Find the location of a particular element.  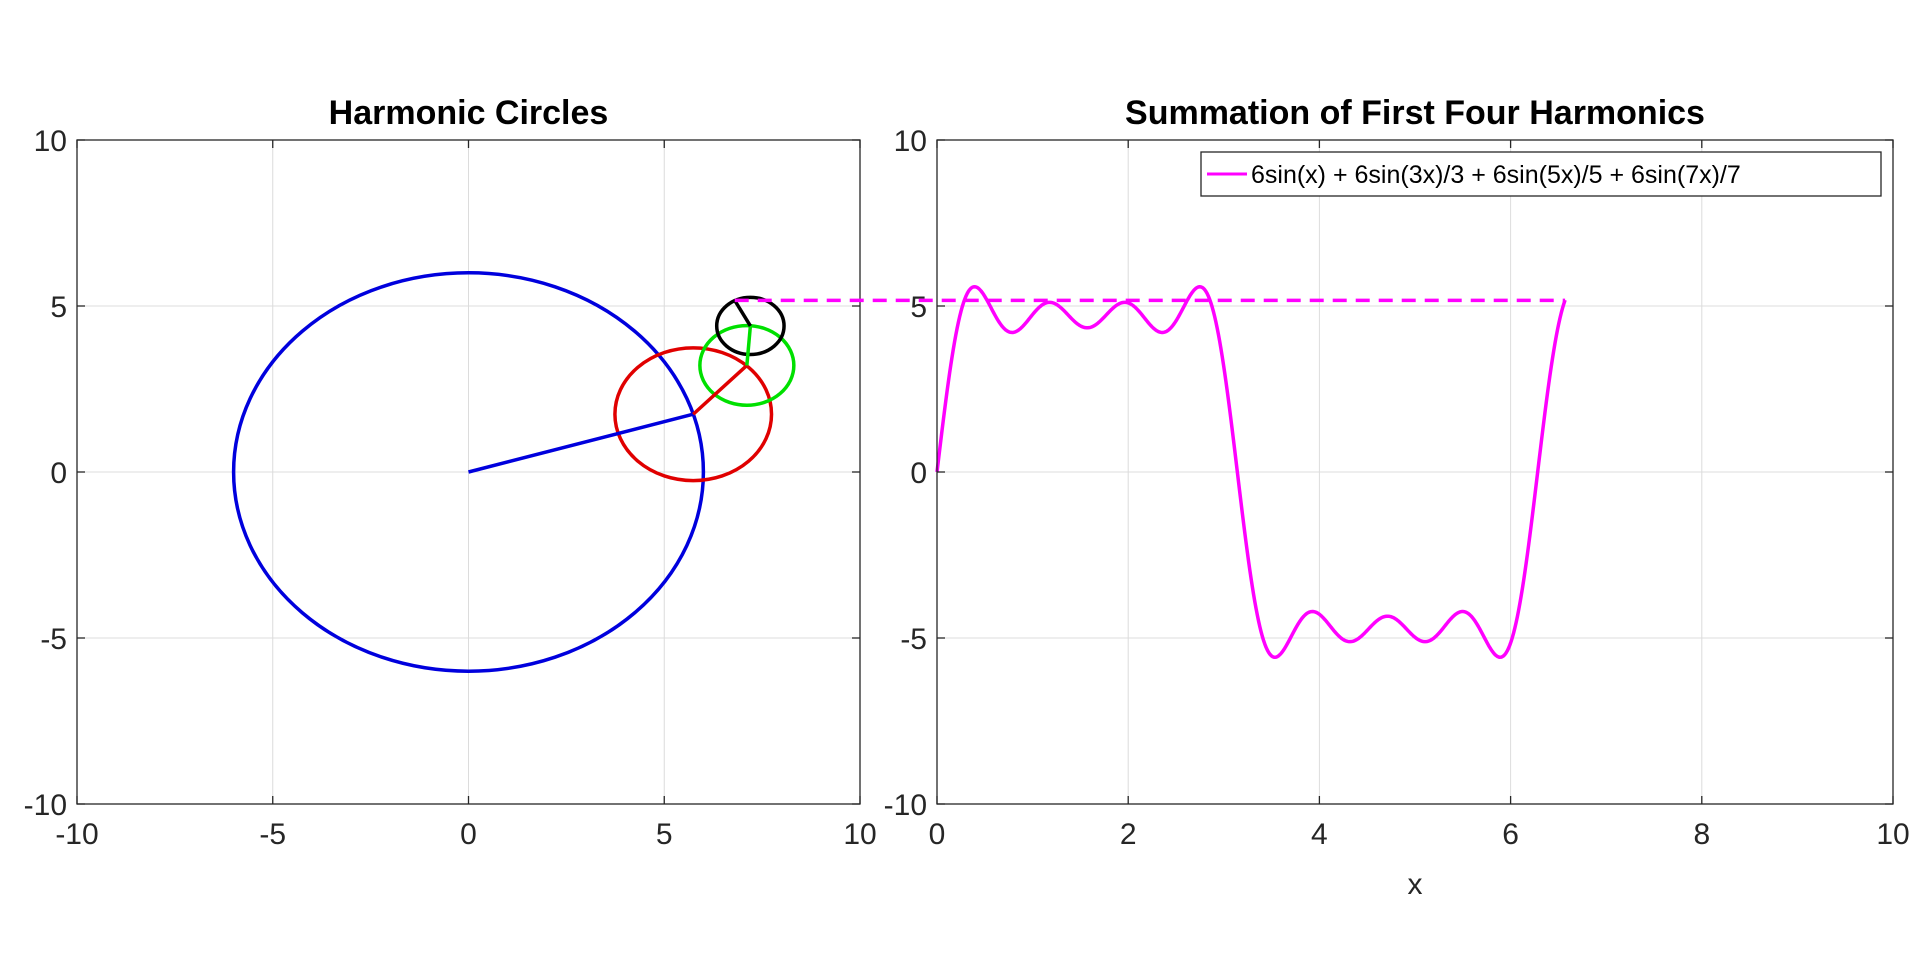

harmonic-sum-title: Summation of First Four Harmonics is located at coordinates (1415, 113).